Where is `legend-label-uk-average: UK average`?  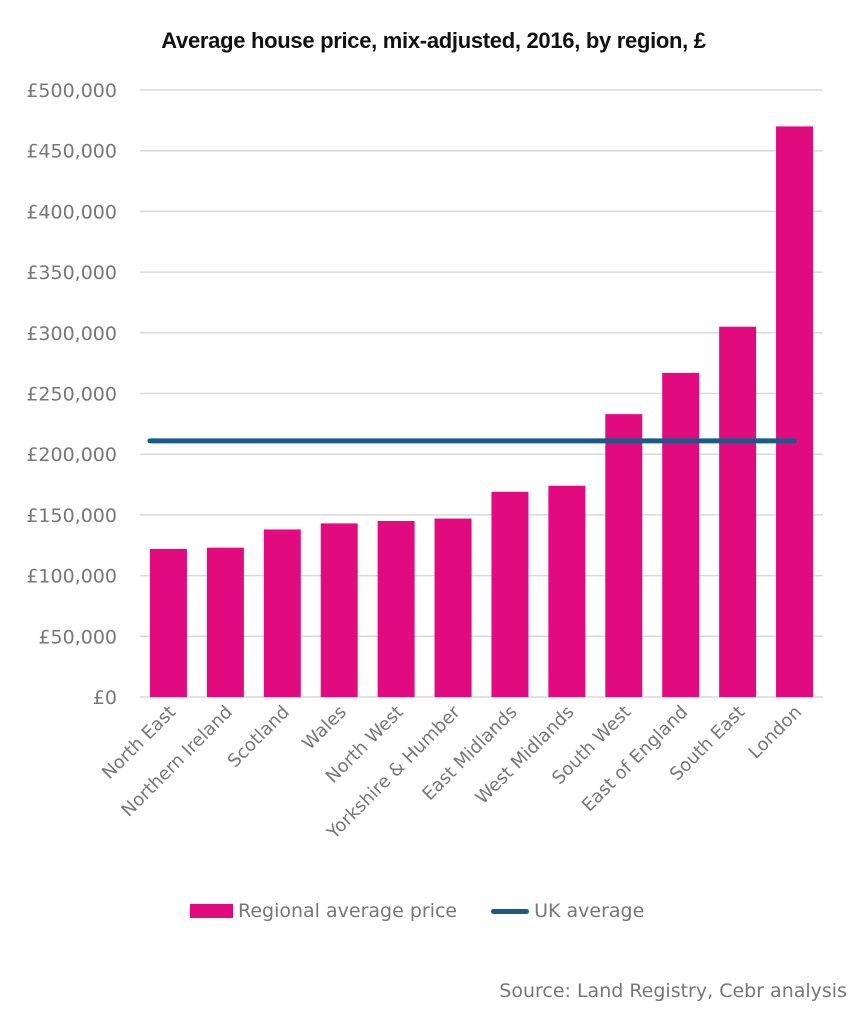 legend-label-uk-average: UK average is located at coordinates (589, 911).